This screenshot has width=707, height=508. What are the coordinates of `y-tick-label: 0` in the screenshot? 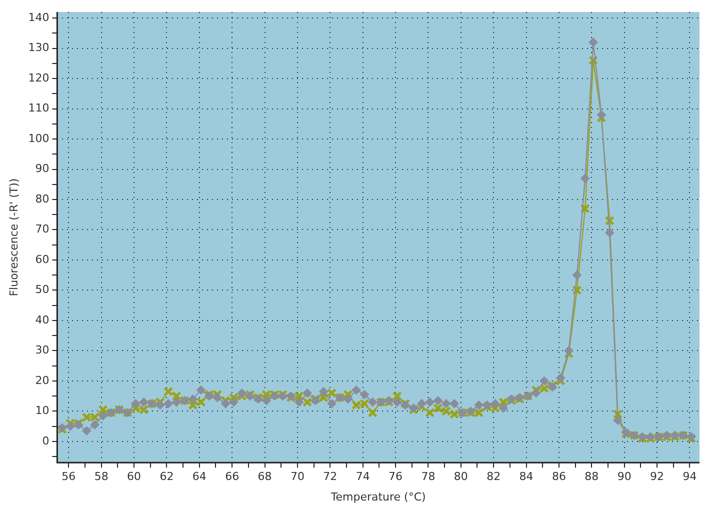 It's located at (46, 441).